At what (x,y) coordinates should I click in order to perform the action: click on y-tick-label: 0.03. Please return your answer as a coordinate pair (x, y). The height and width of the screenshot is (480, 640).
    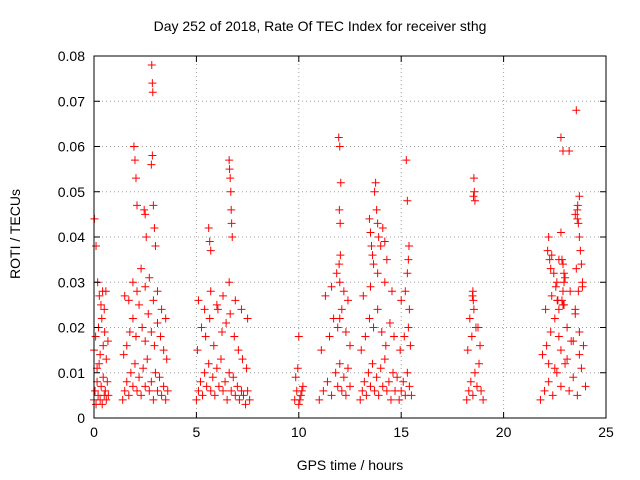
    Looking at the image, I should click on (71, 282).